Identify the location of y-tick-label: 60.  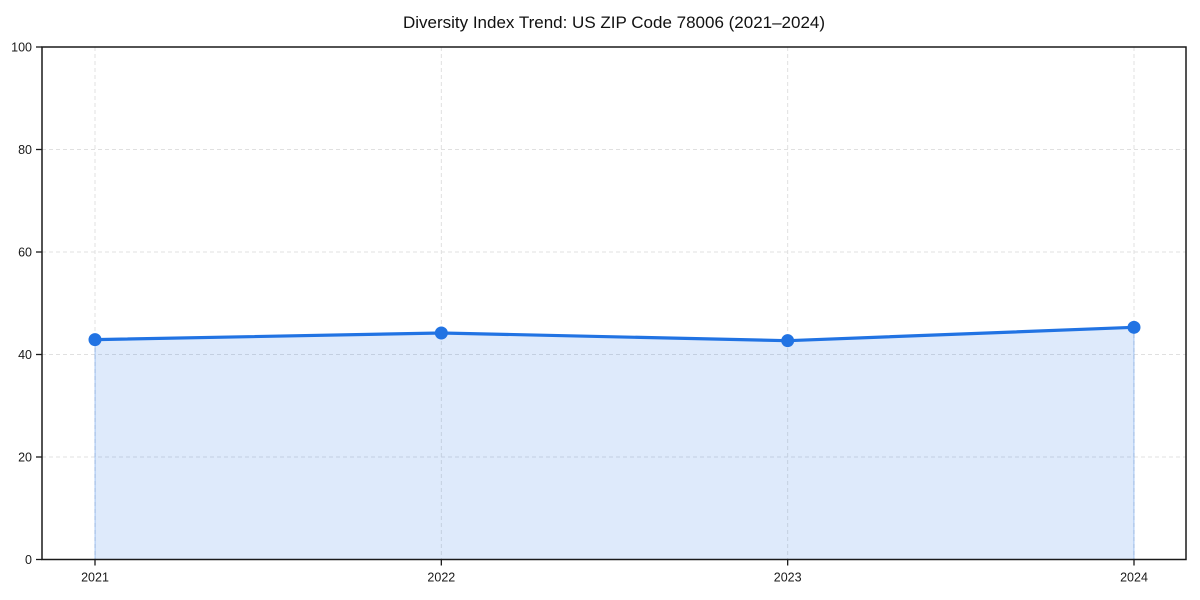
(25, 253).